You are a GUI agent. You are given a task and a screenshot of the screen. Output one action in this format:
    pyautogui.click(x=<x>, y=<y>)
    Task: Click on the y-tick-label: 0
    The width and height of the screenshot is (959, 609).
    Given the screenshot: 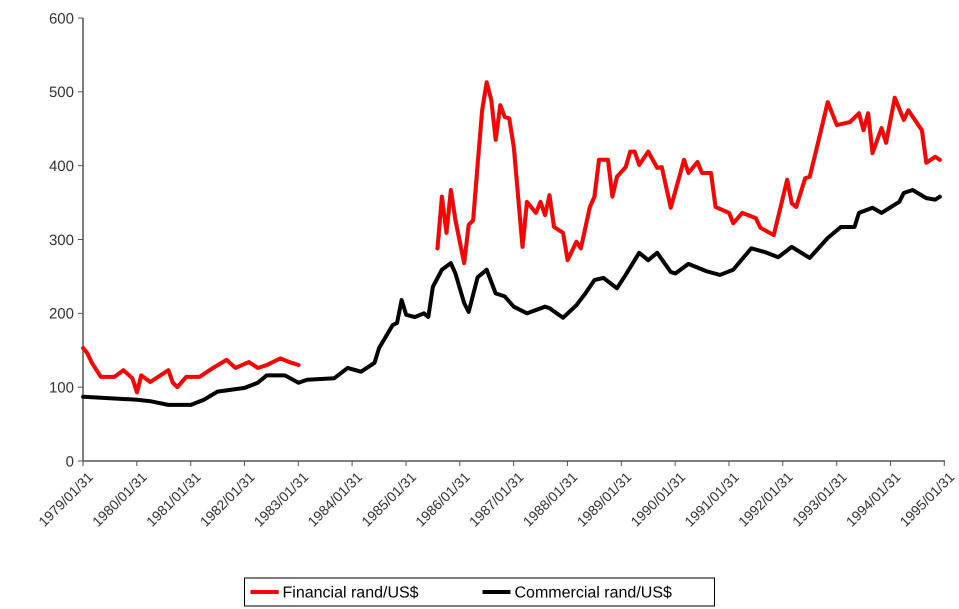 What is the action you would take?
    pyautogui.click(x=70, y=461)
    